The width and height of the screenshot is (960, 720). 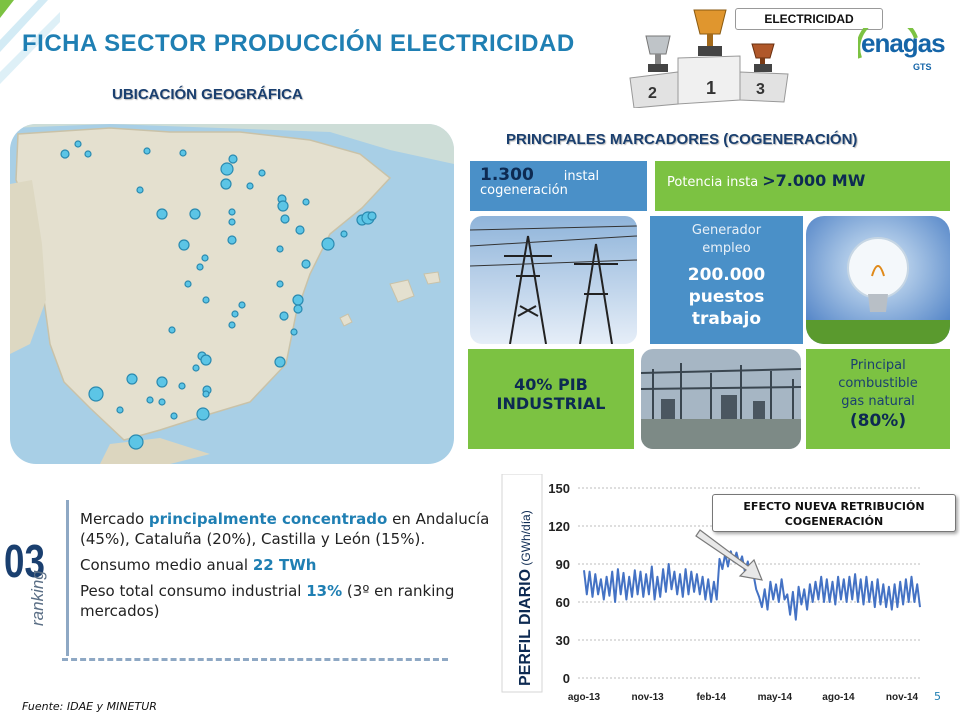 I want to click on fuel-line-3: gas natural, so click(x=878, y=401).